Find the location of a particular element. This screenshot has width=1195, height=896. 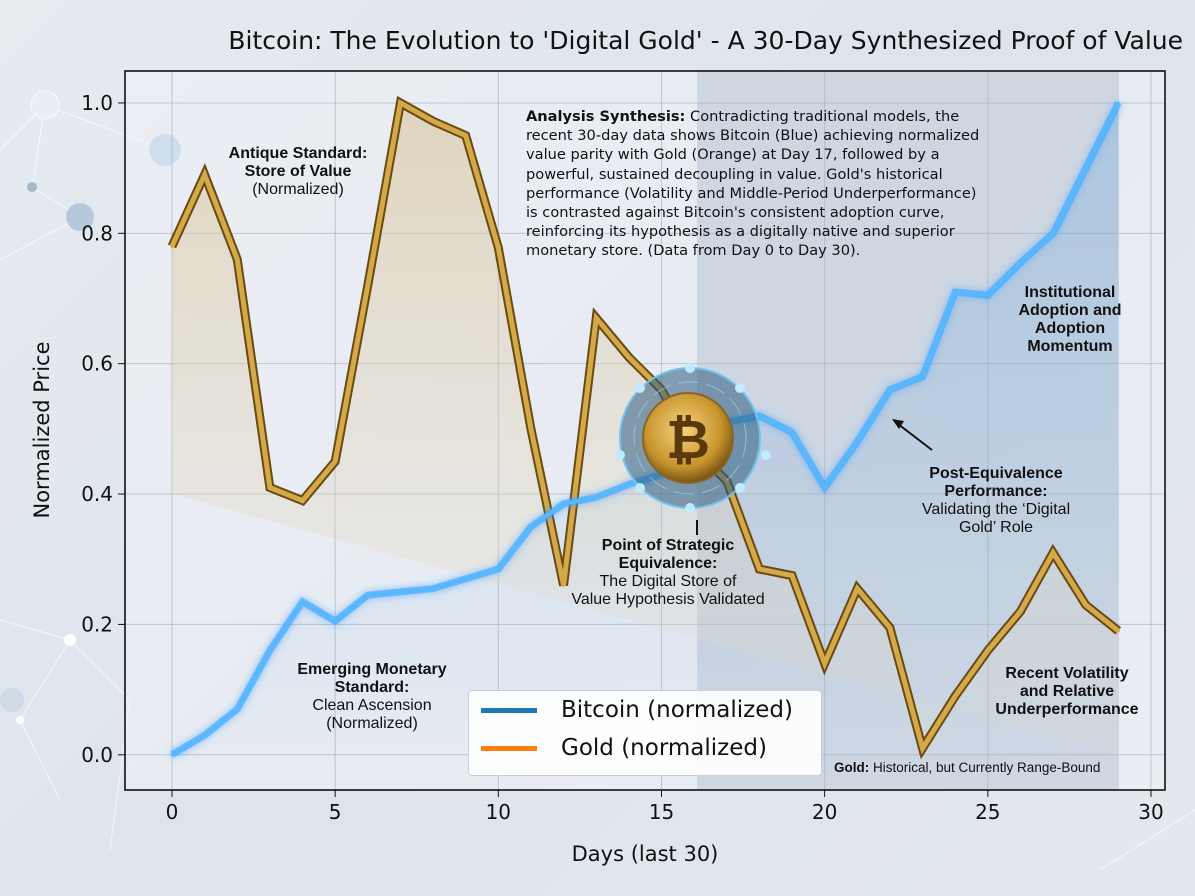

annotation-arrow is located at coordinates (915, 437).